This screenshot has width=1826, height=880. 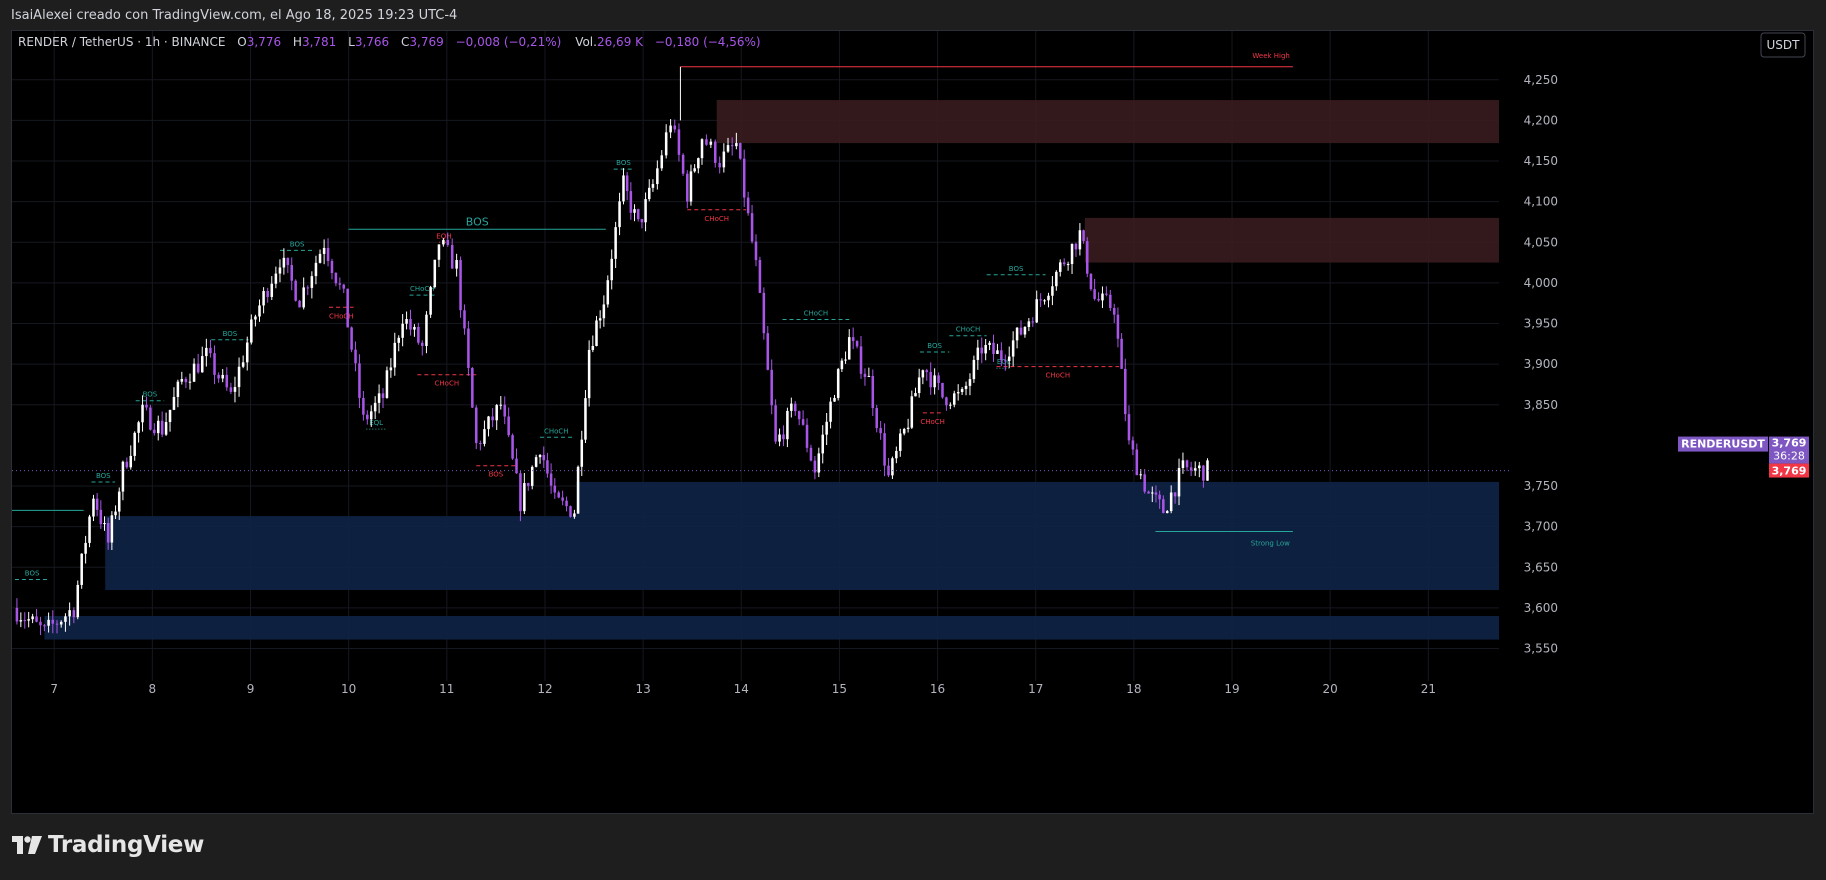 I want to click on currency-button: USDT, so click(x=1783, y=45).